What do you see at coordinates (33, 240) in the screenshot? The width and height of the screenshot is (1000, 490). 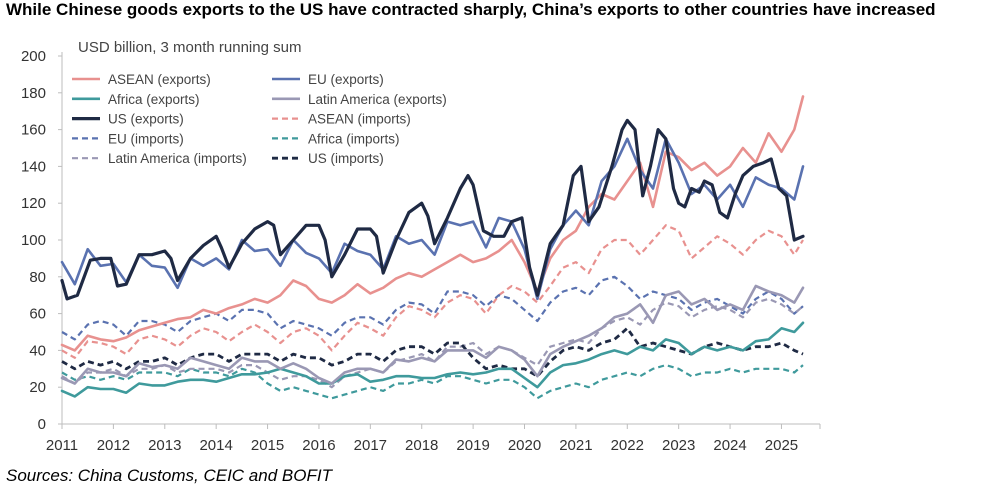 I see `y-tick-label: 100` at bounding box center [33, 240].